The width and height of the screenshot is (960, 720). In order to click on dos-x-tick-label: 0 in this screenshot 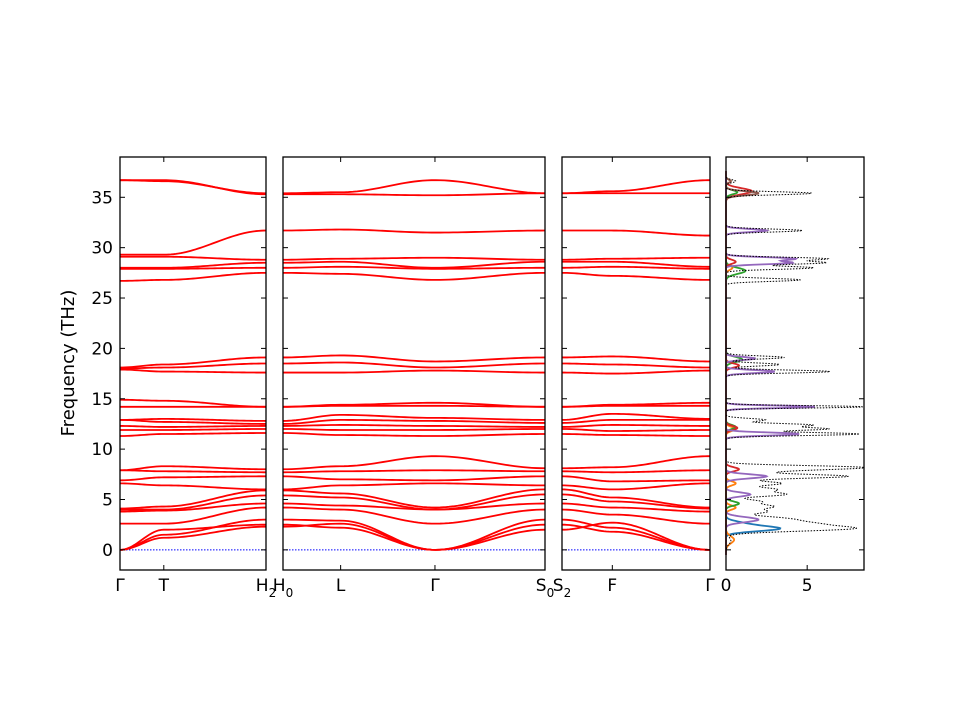, I will do `click(726, 586)`.